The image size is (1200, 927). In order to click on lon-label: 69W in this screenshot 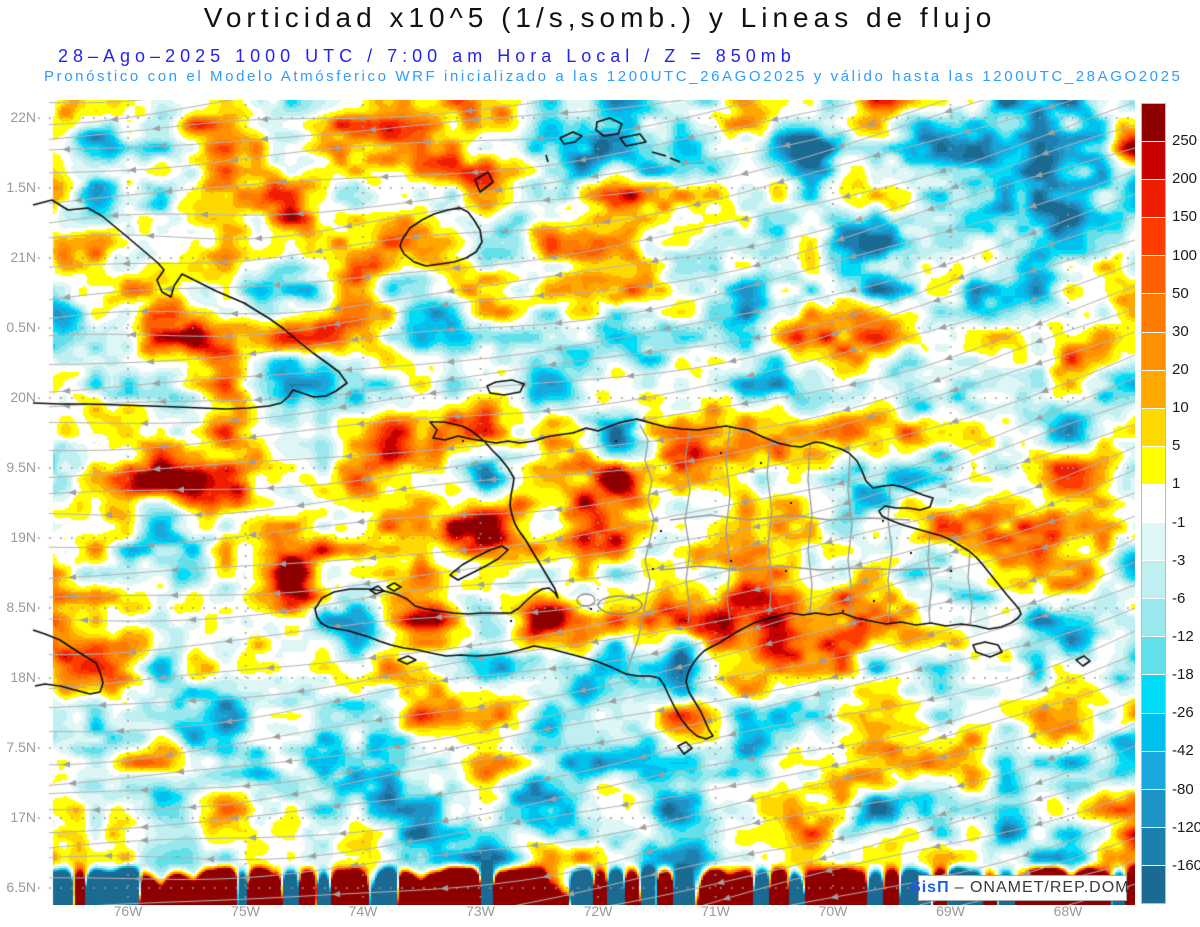, I will do `click(950, 911)`.